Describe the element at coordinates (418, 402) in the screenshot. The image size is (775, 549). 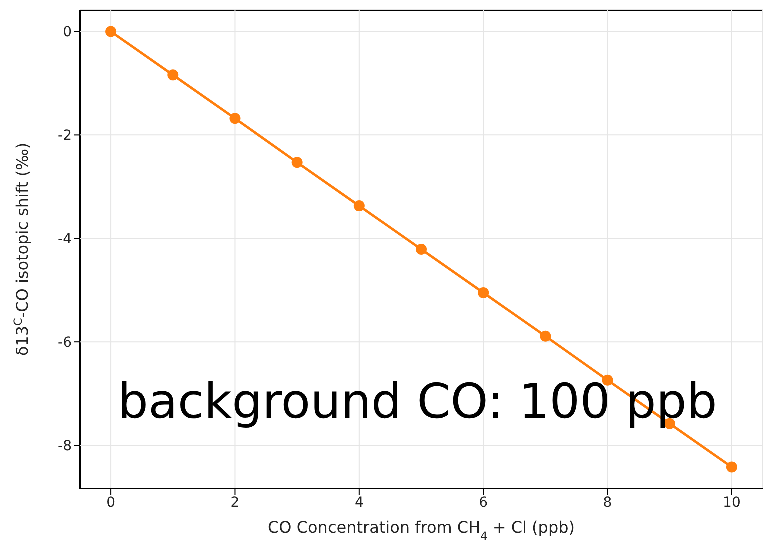
I see `annotation: background CO: 100 ppb` at that location.